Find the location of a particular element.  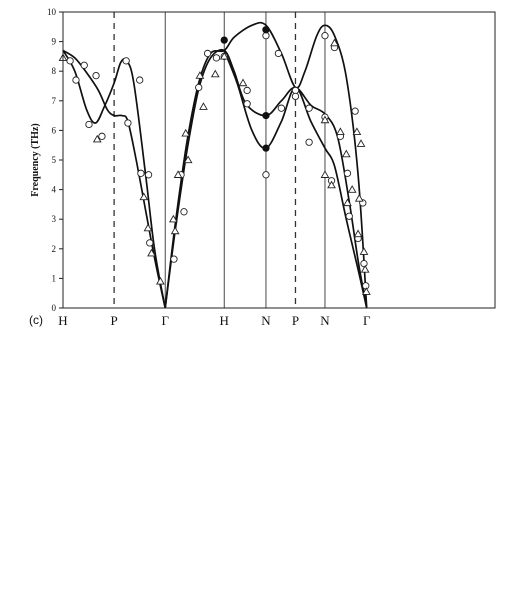

y-tick-label: 3 is located at coordinates (54, 219).